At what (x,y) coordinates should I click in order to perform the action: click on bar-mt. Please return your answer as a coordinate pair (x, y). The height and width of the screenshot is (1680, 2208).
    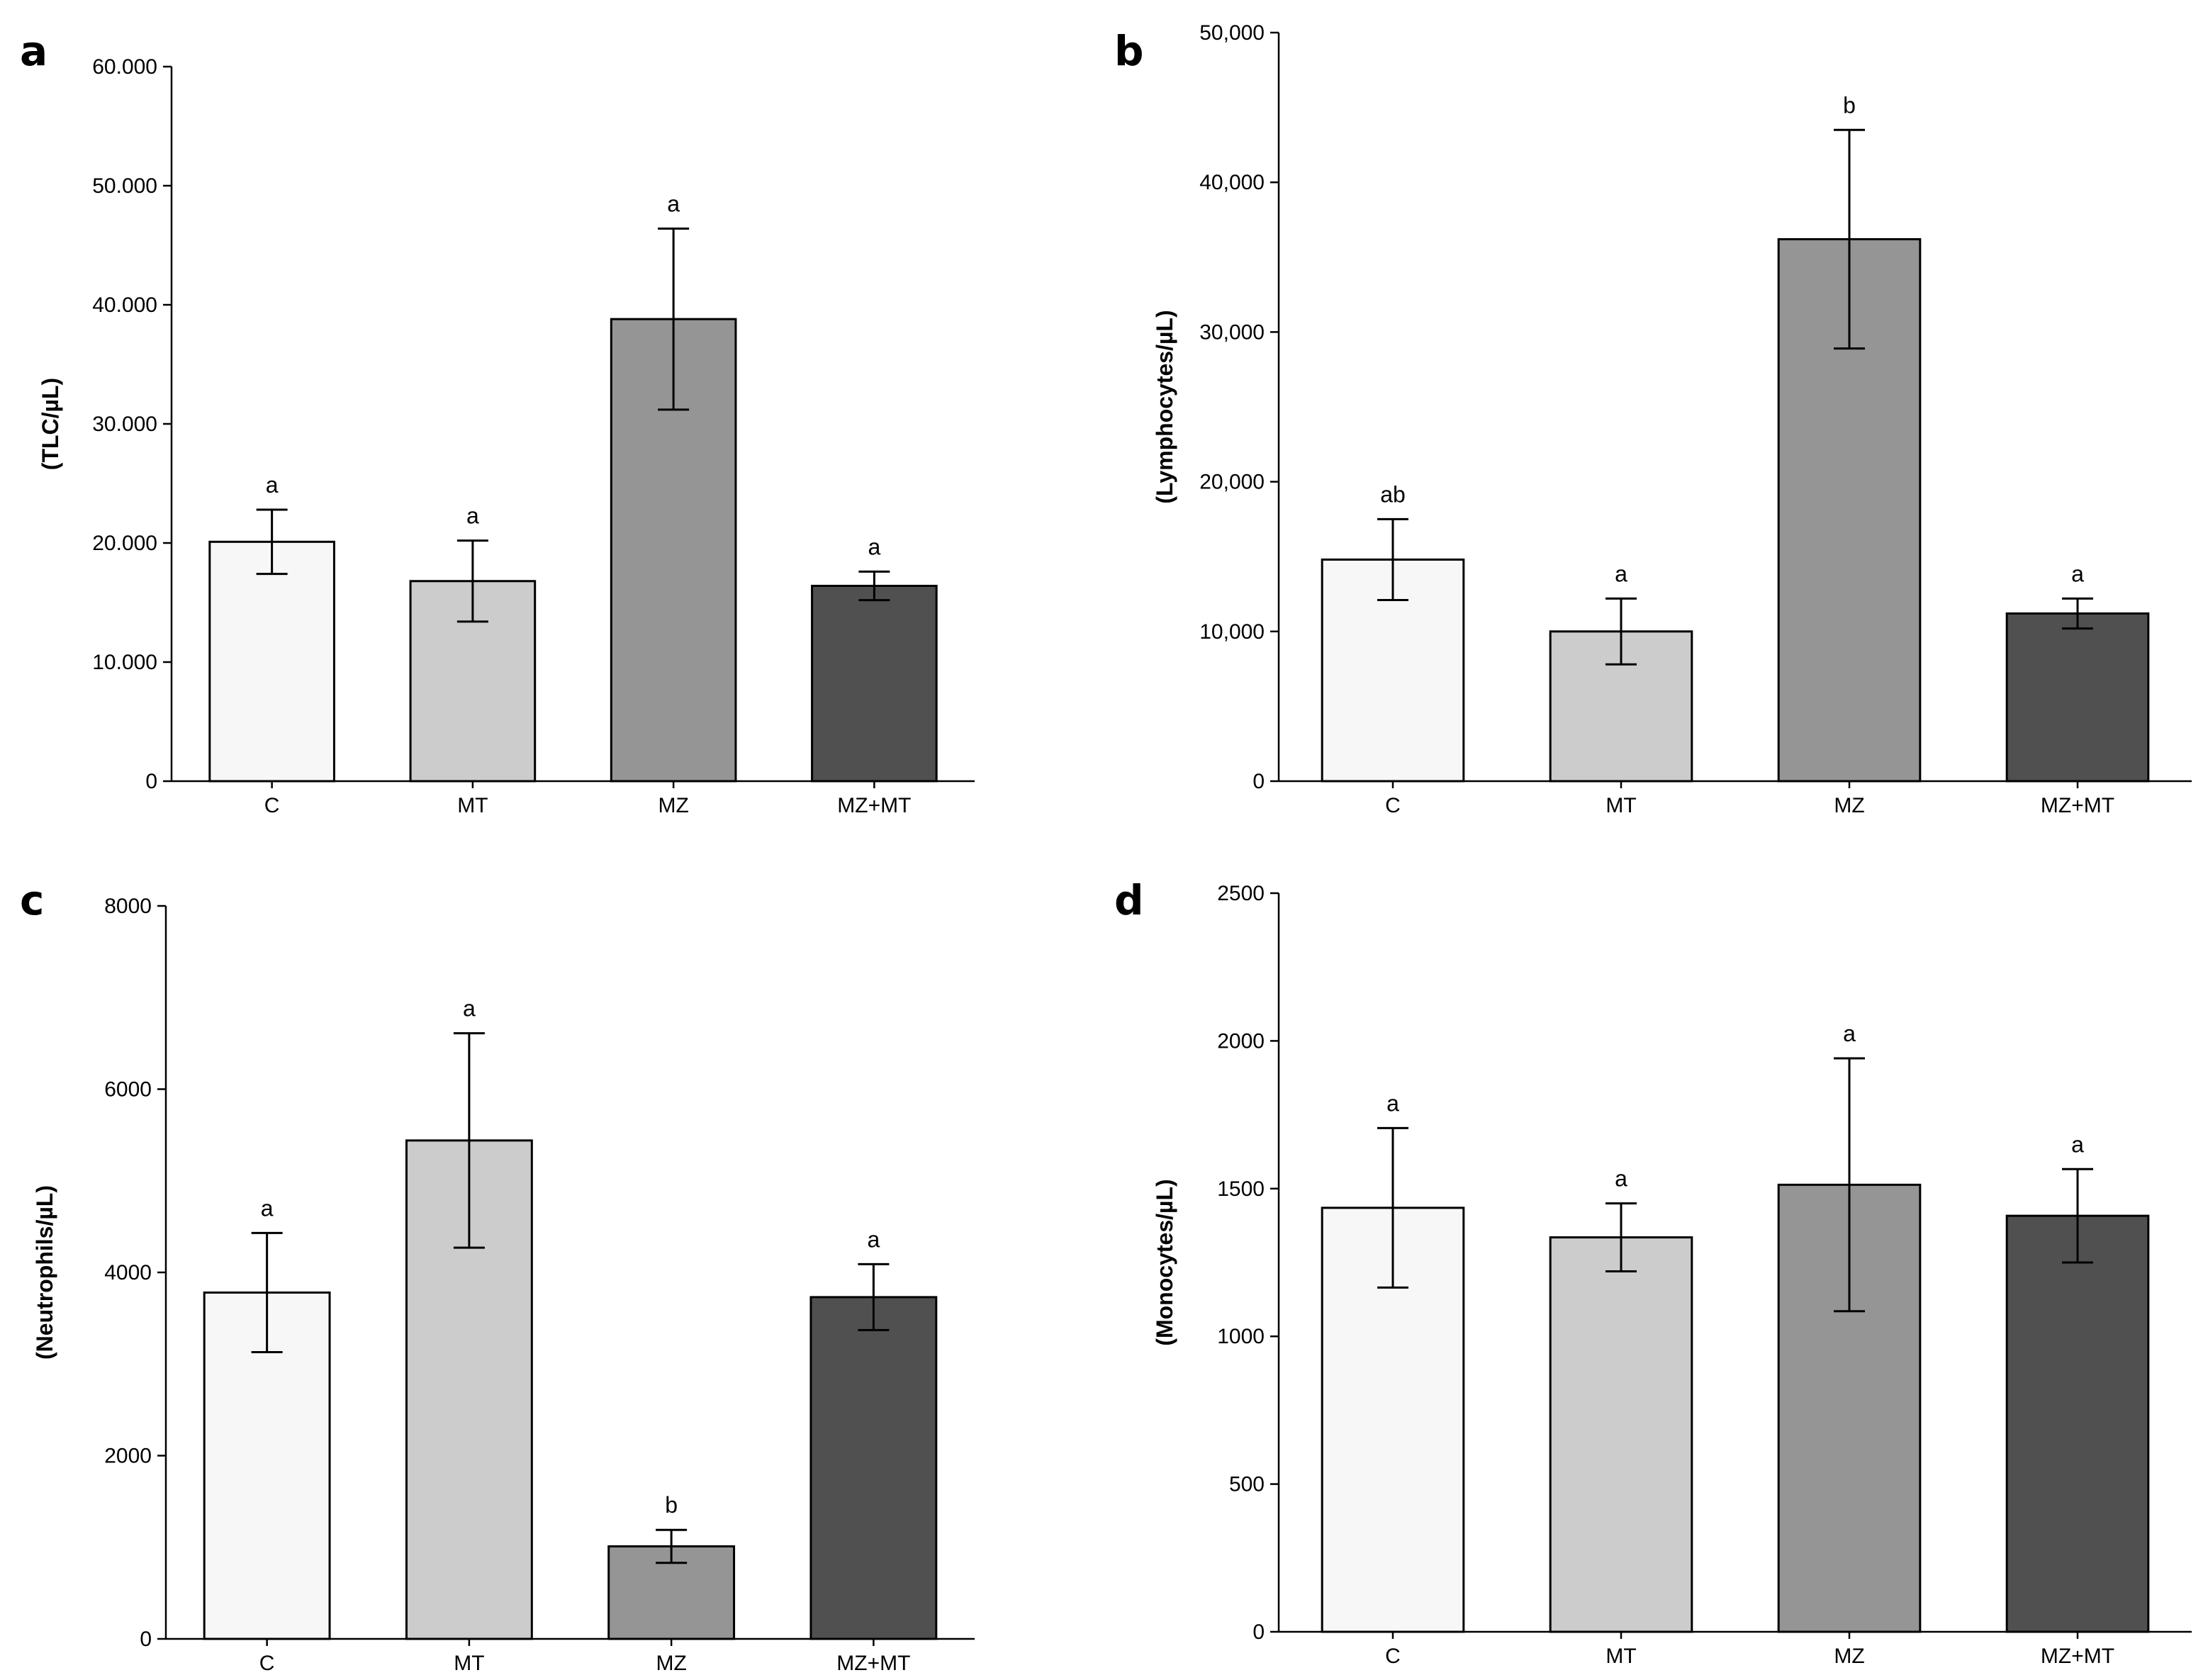
    Looking at the image, I should click on (1621, 1434).